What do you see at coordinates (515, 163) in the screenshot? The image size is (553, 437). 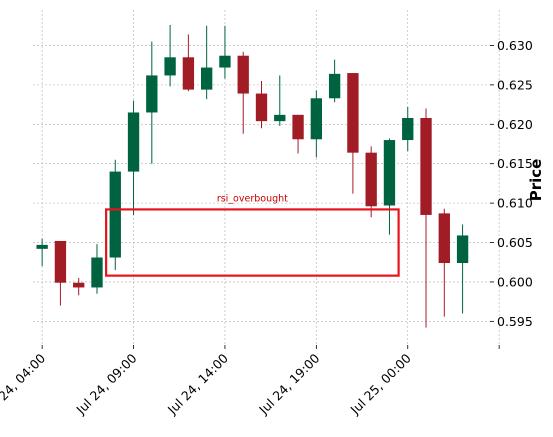 I see `y-tick-label: 0.615` at bounding box center [515, 163].